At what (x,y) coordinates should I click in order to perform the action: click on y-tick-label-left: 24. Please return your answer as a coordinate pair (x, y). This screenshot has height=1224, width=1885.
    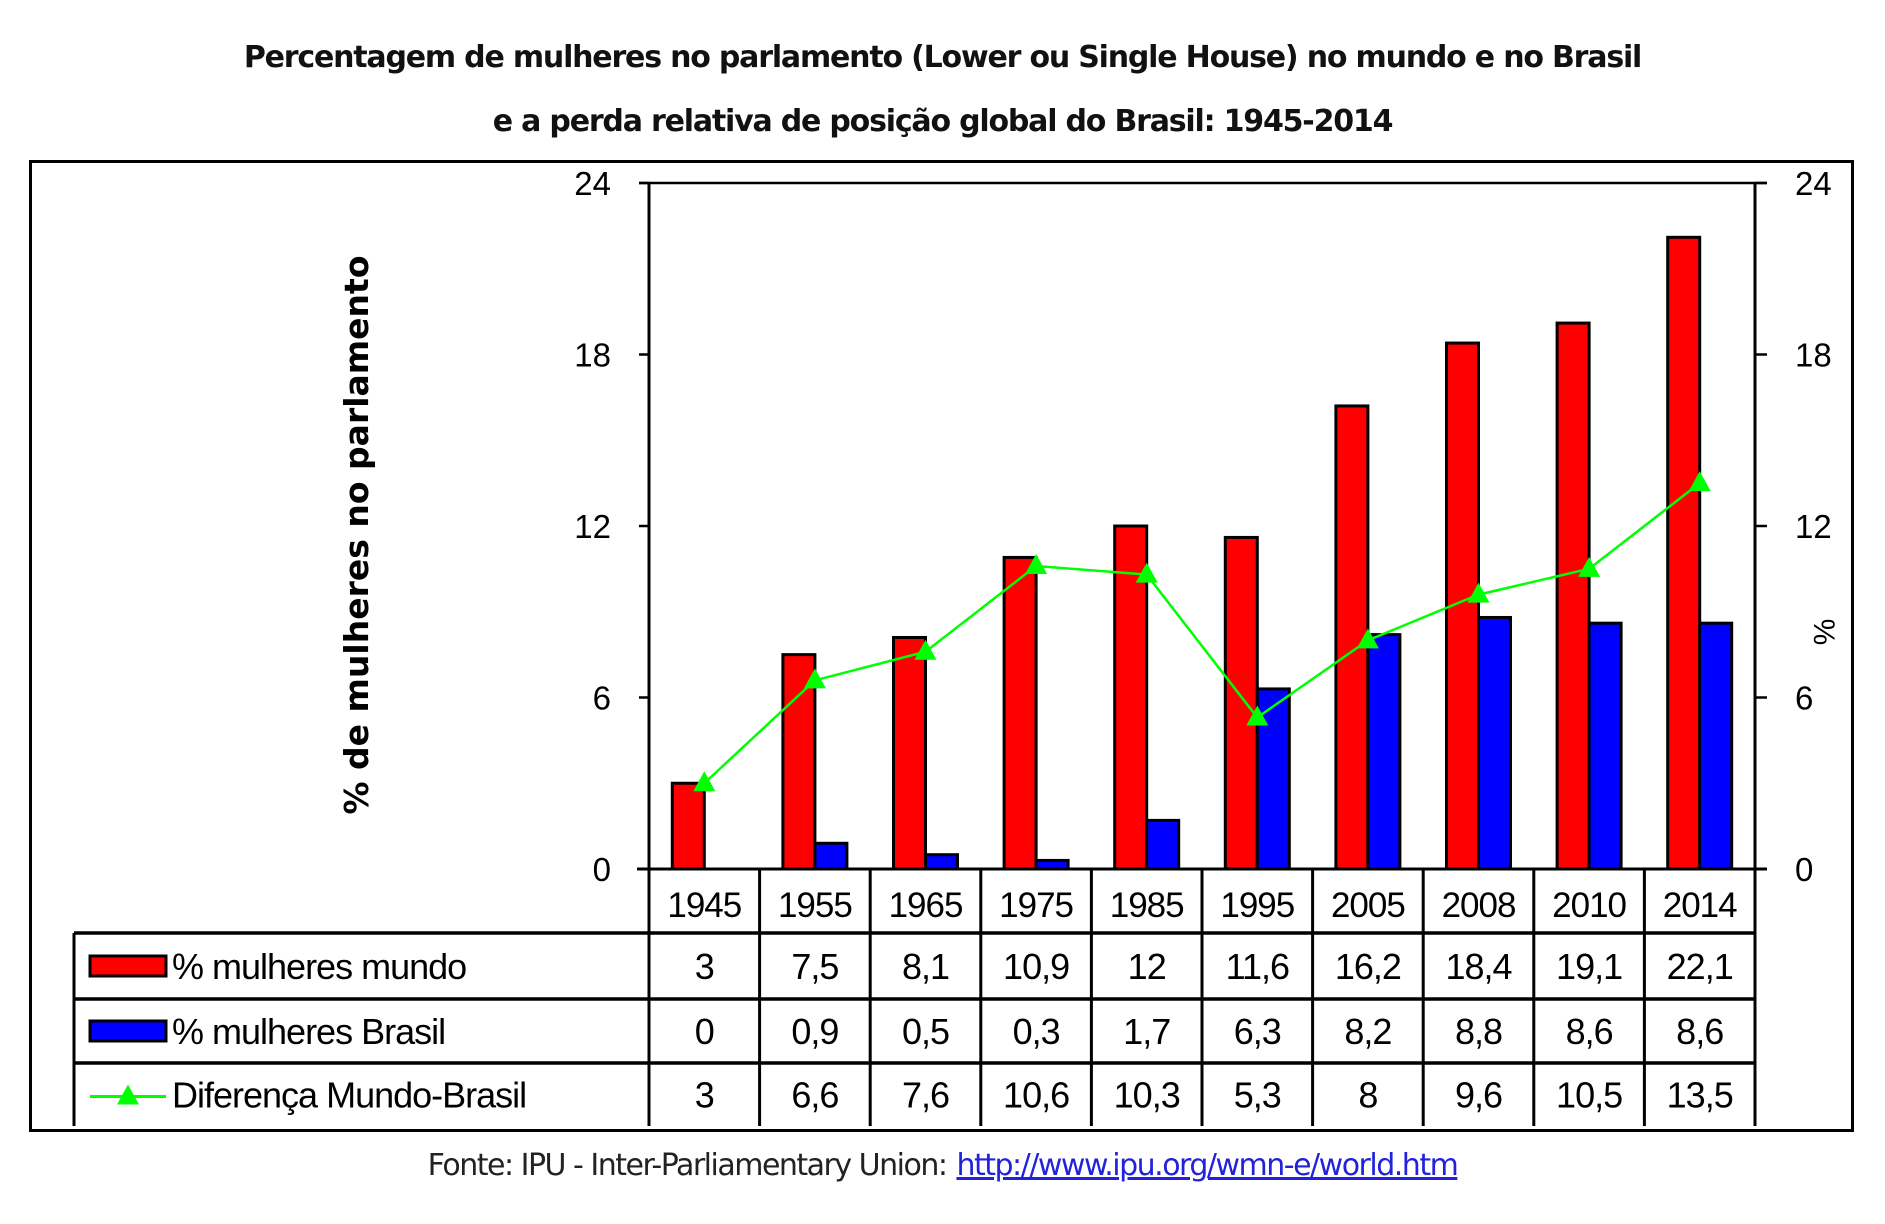
    Looking at the image, I should click on (592, 183).